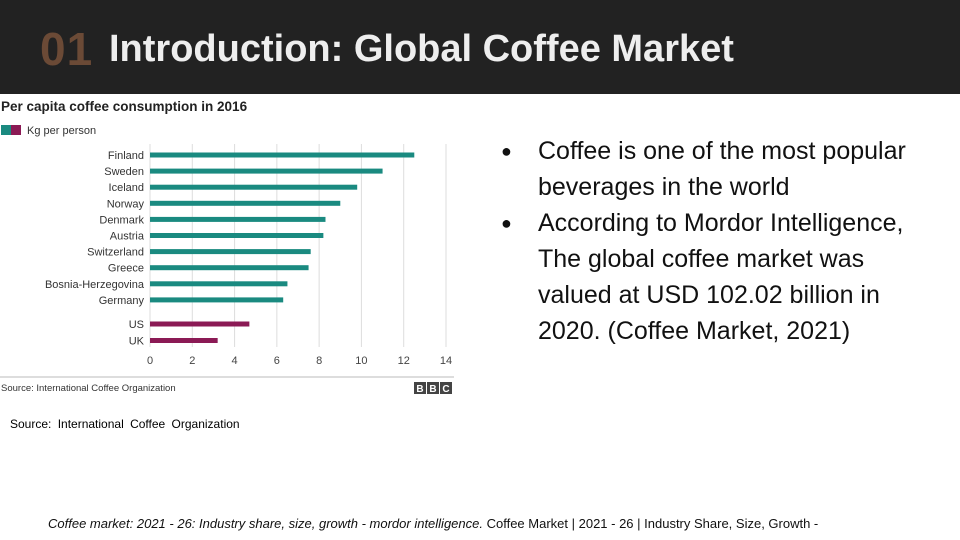 The width and height of the screenshot is (960, 540). What do you see at coordinates (277, 361) in the screenshot?
I see `x-tick-label: 6` at bounding box center [277, 361].